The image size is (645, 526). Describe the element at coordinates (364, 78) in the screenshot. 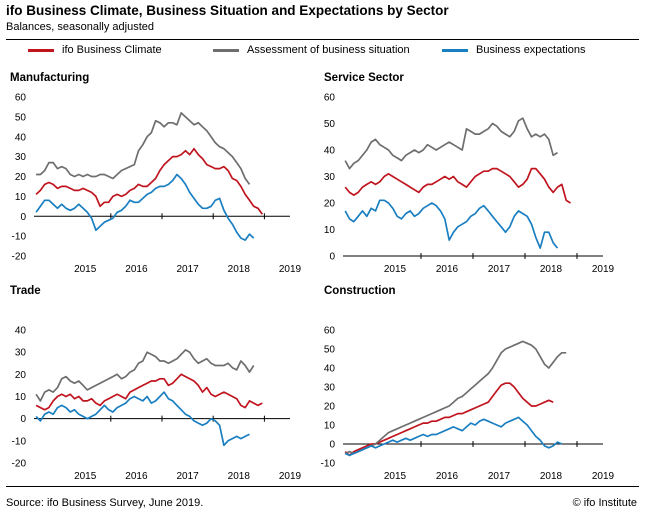

I see `panel-title-service-sector: Service Sector` at that location.